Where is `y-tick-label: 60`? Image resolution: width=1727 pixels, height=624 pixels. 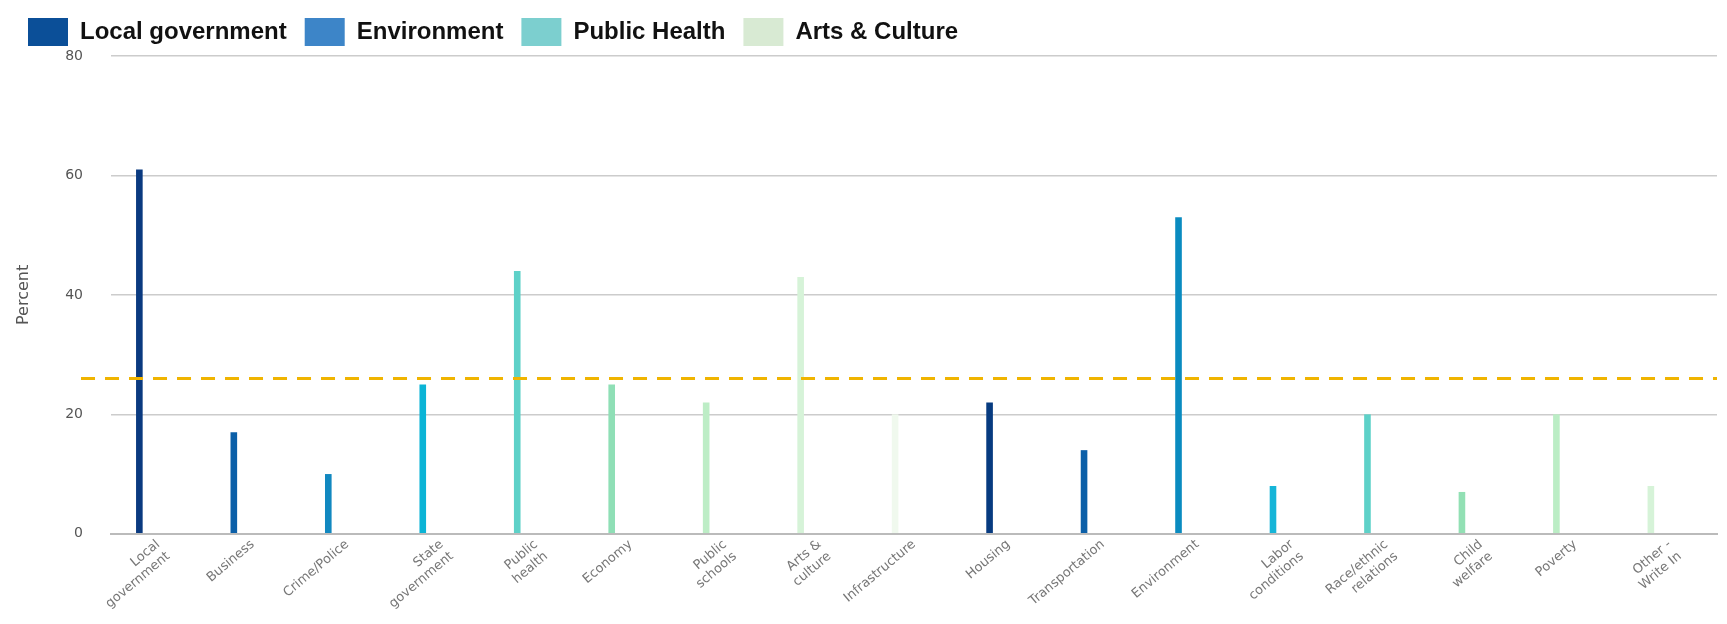
y-tick-label: 60 is located at coordinates (74, 174).